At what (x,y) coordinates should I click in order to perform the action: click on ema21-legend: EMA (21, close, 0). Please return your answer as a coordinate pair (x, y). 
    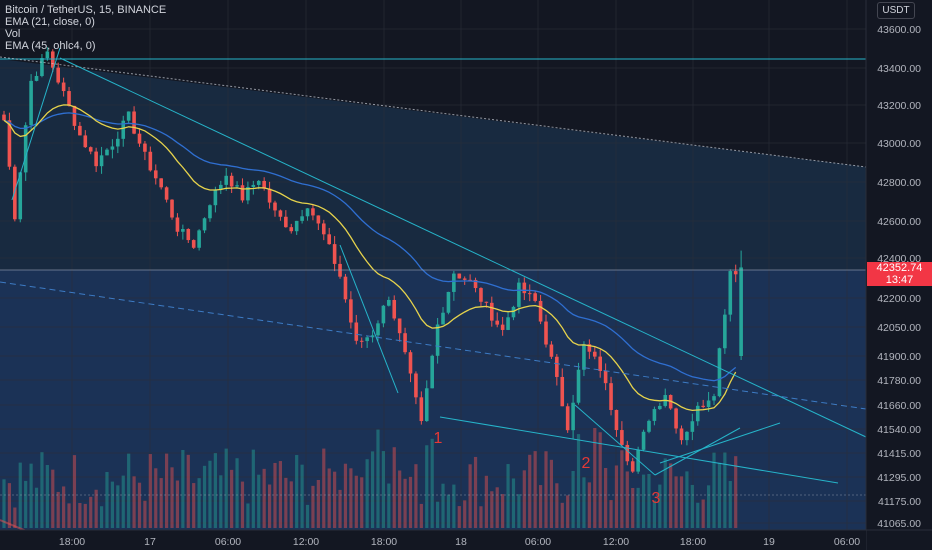
    Looking at the image, I should click on (50, 22).